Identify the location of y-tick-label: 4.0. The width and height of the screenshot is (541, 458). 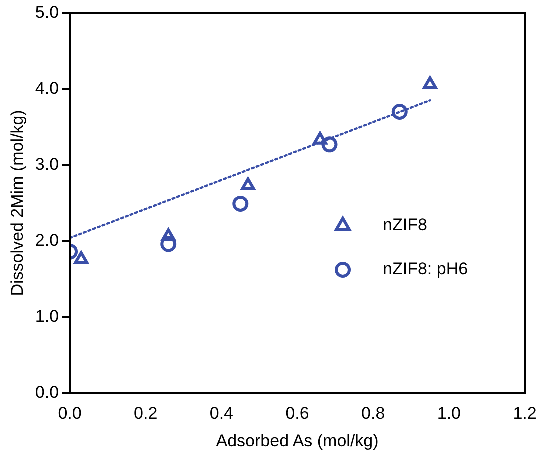
(47, 88).